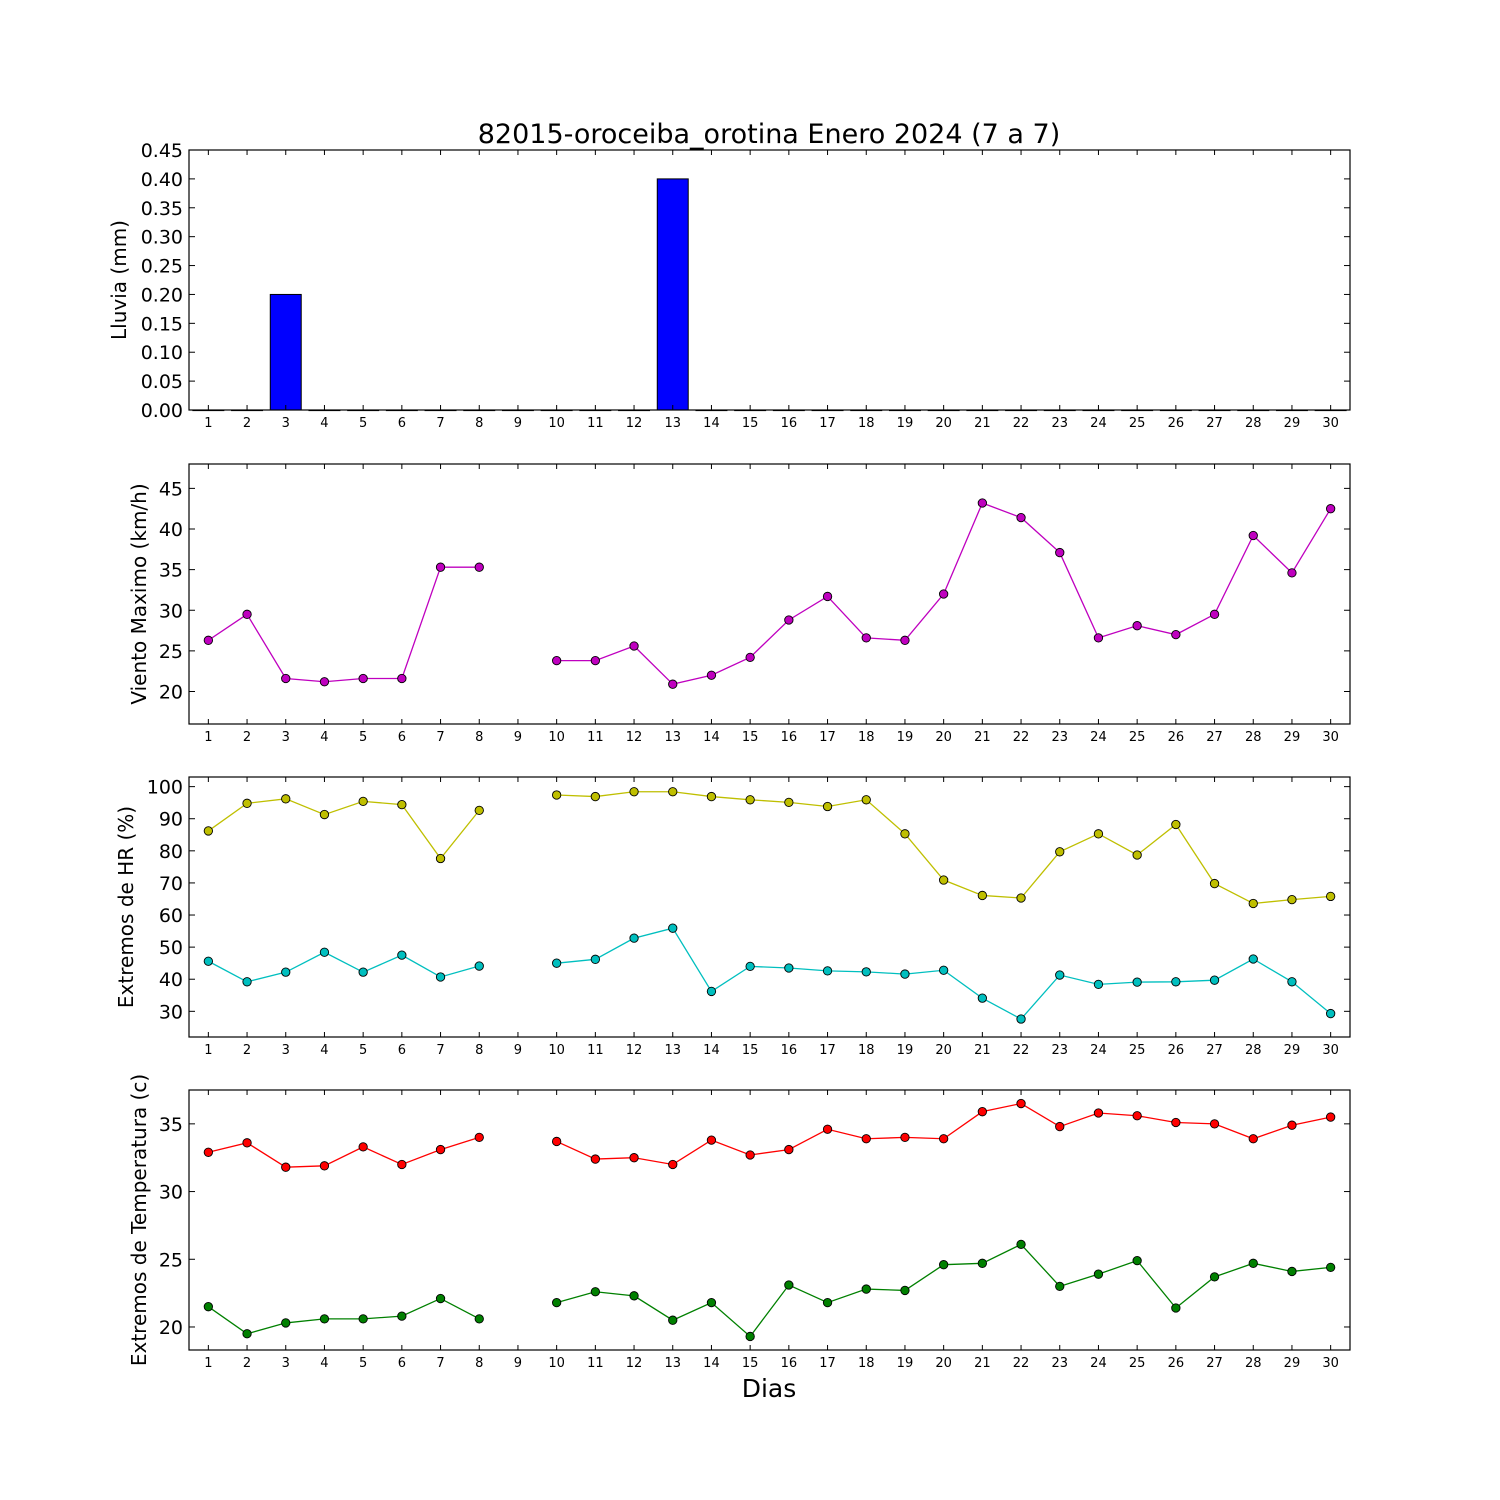  Describe the element at coordinates (162, 238) in the screenshot. I see `y-tick-label: 0.30` at that location.